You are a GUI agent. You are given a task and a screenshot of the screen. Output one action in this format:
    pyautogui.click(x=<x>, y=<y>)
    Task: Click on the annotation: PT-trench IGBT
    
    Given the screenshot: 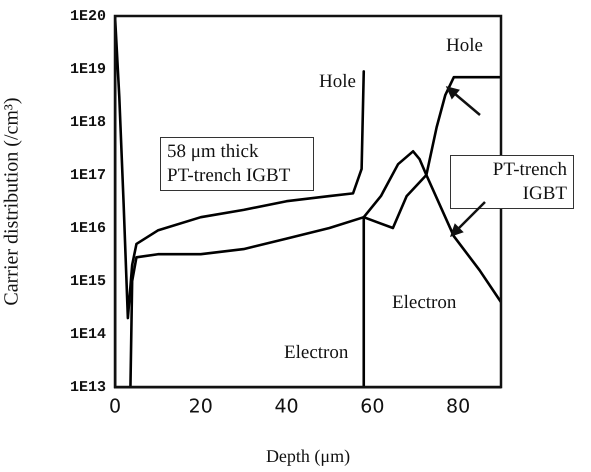 What is the action you would take?
    pyautogui.click(x=529, y=181)
    